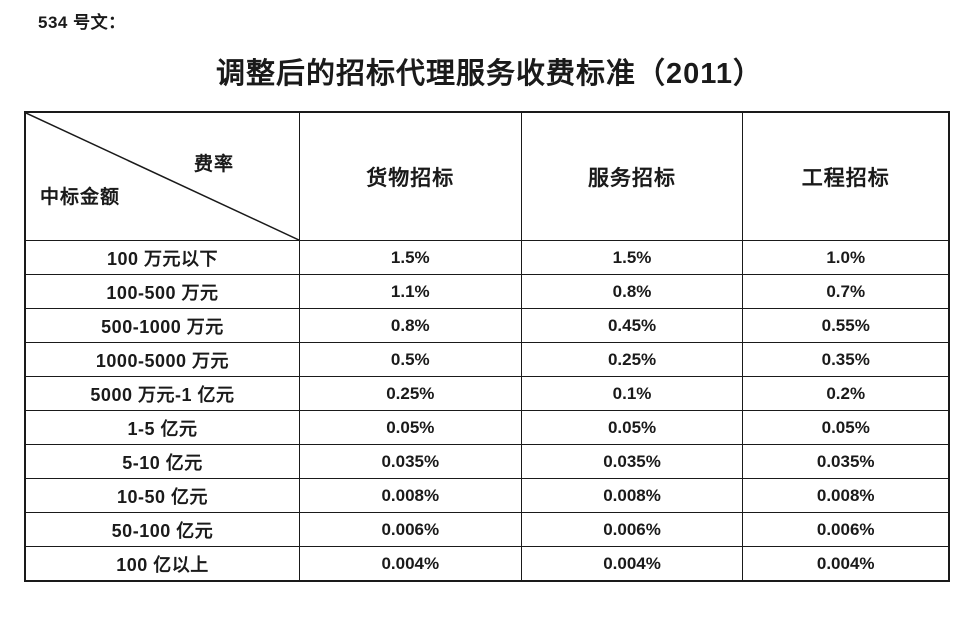  I want to click on row-label: 100 亿以上, so click(162, 564).